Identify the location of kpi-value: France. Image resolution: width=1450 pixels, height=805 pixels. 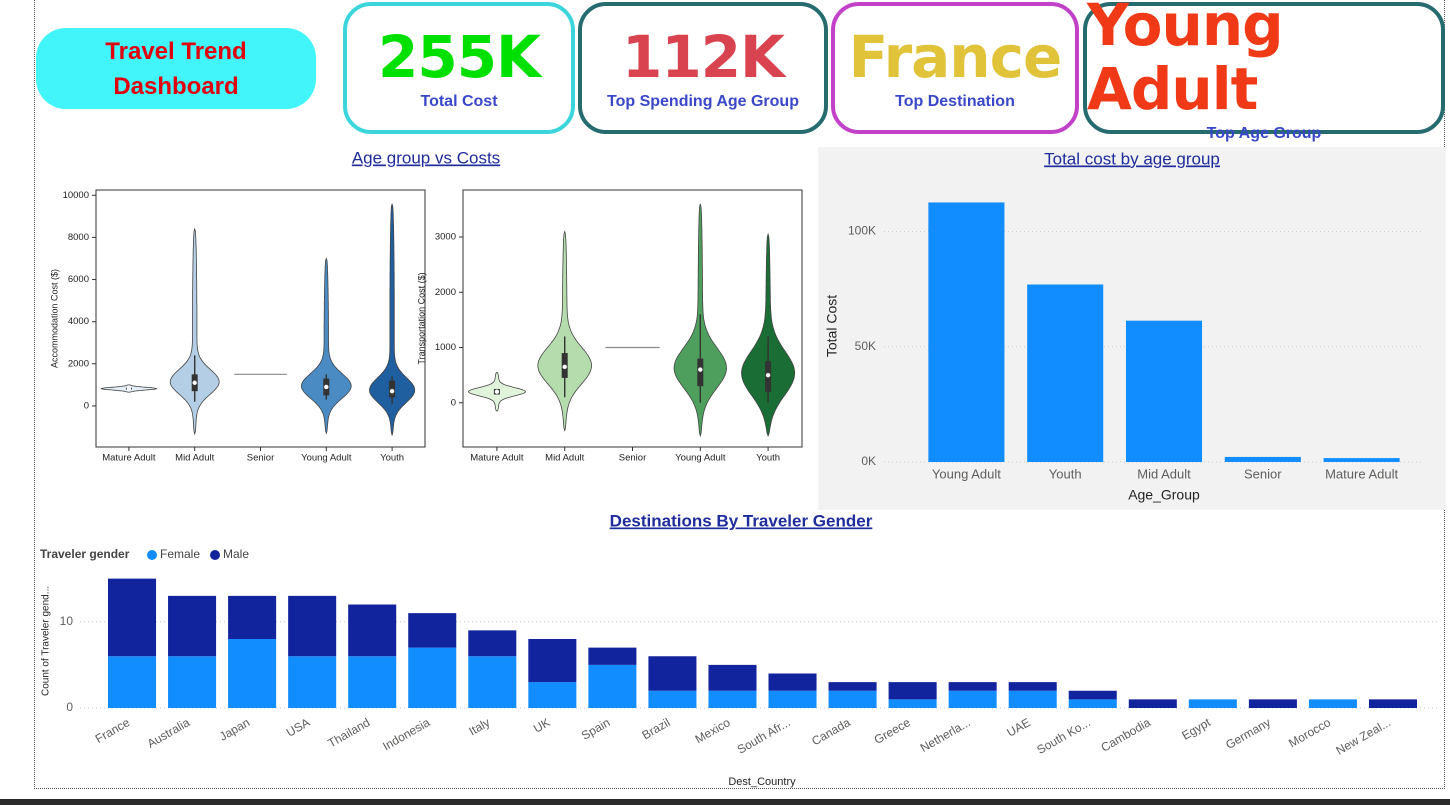
(955, 57).